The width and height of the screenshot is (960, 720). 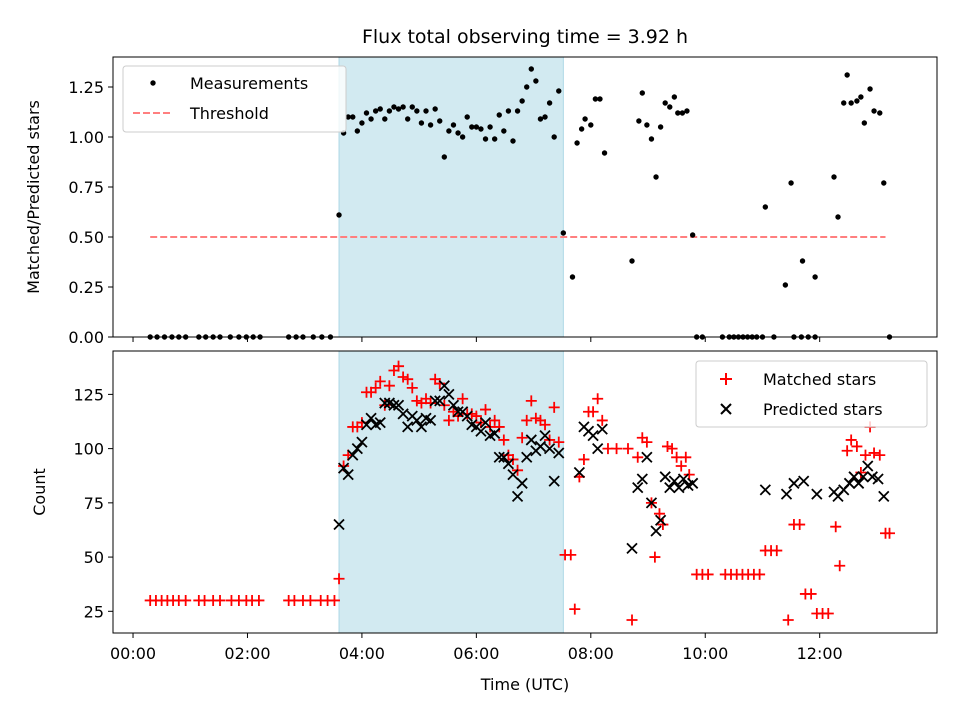 What do you see at coordinates (133, 653) in the screenshot?
I see `bottom-x-tick-label: 00:00` at bounding box center [133, 653].